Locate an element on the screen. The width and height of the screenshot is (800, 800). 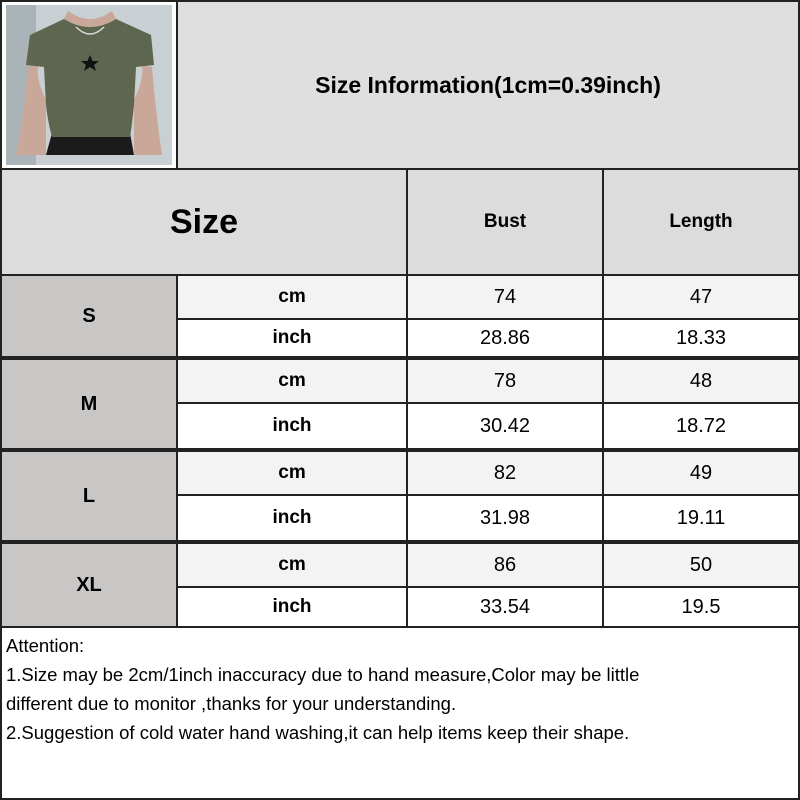
bust-value: 74 is located at coordinates (505, 296).